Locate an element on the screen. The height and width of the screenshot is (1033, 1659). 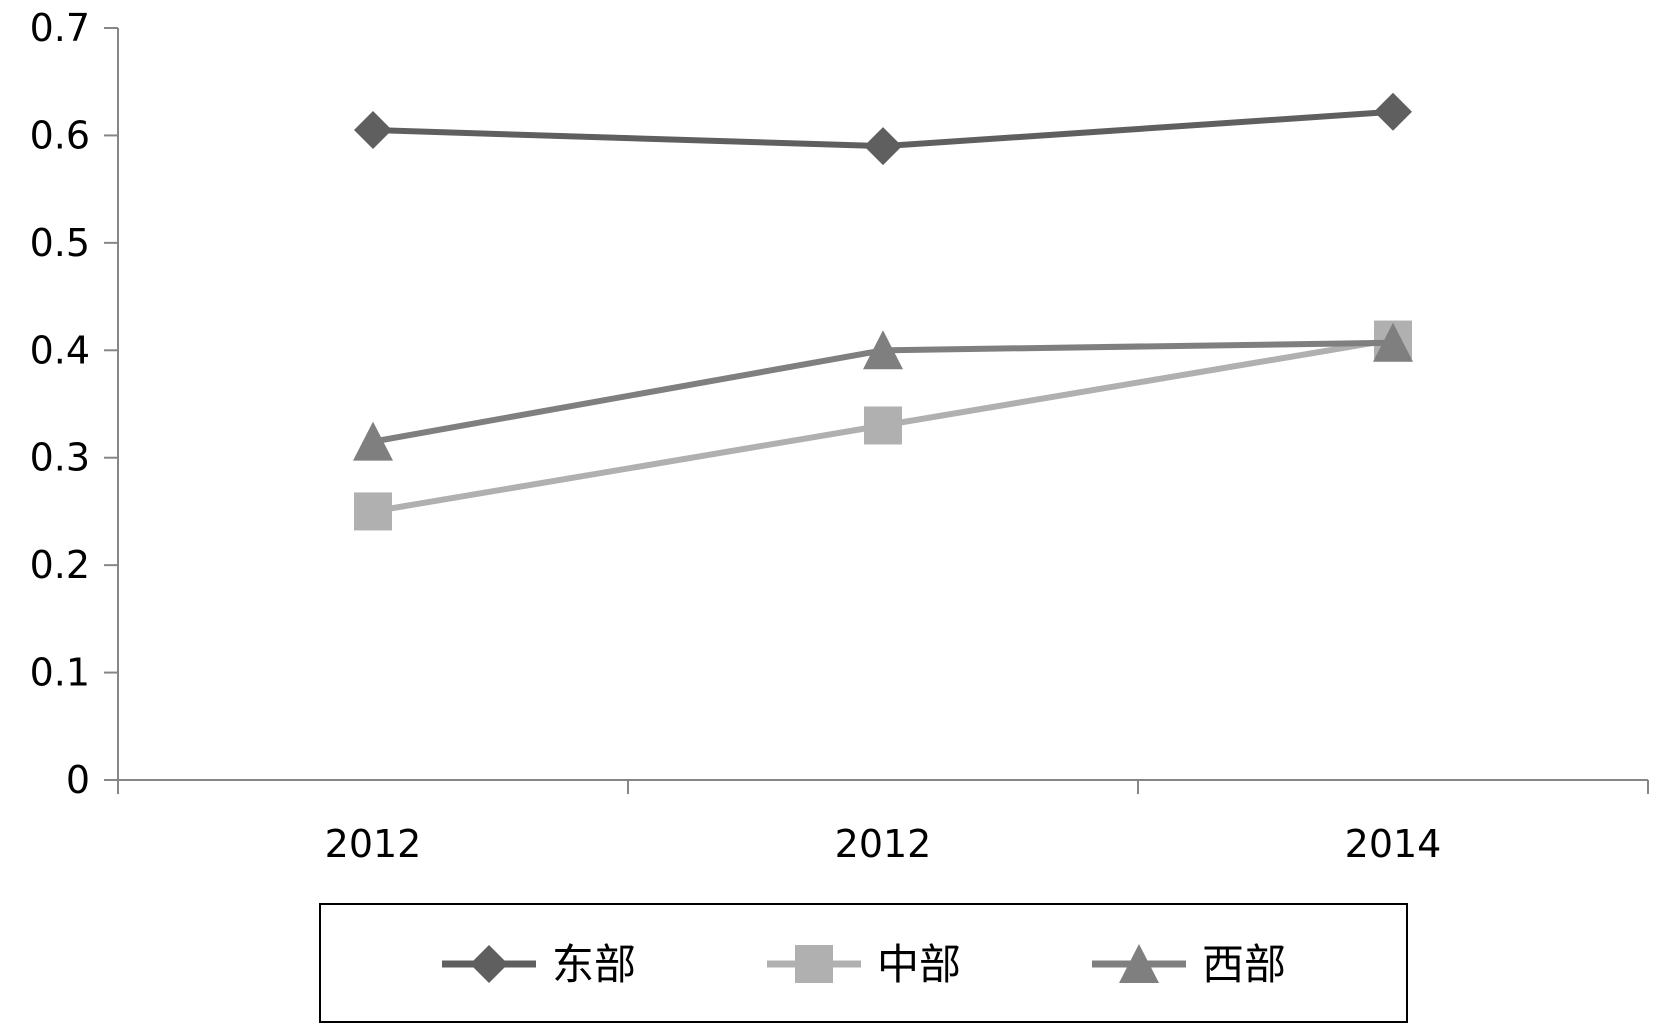
y-tick-label: 0.5 is located at coordinates (60, 243).